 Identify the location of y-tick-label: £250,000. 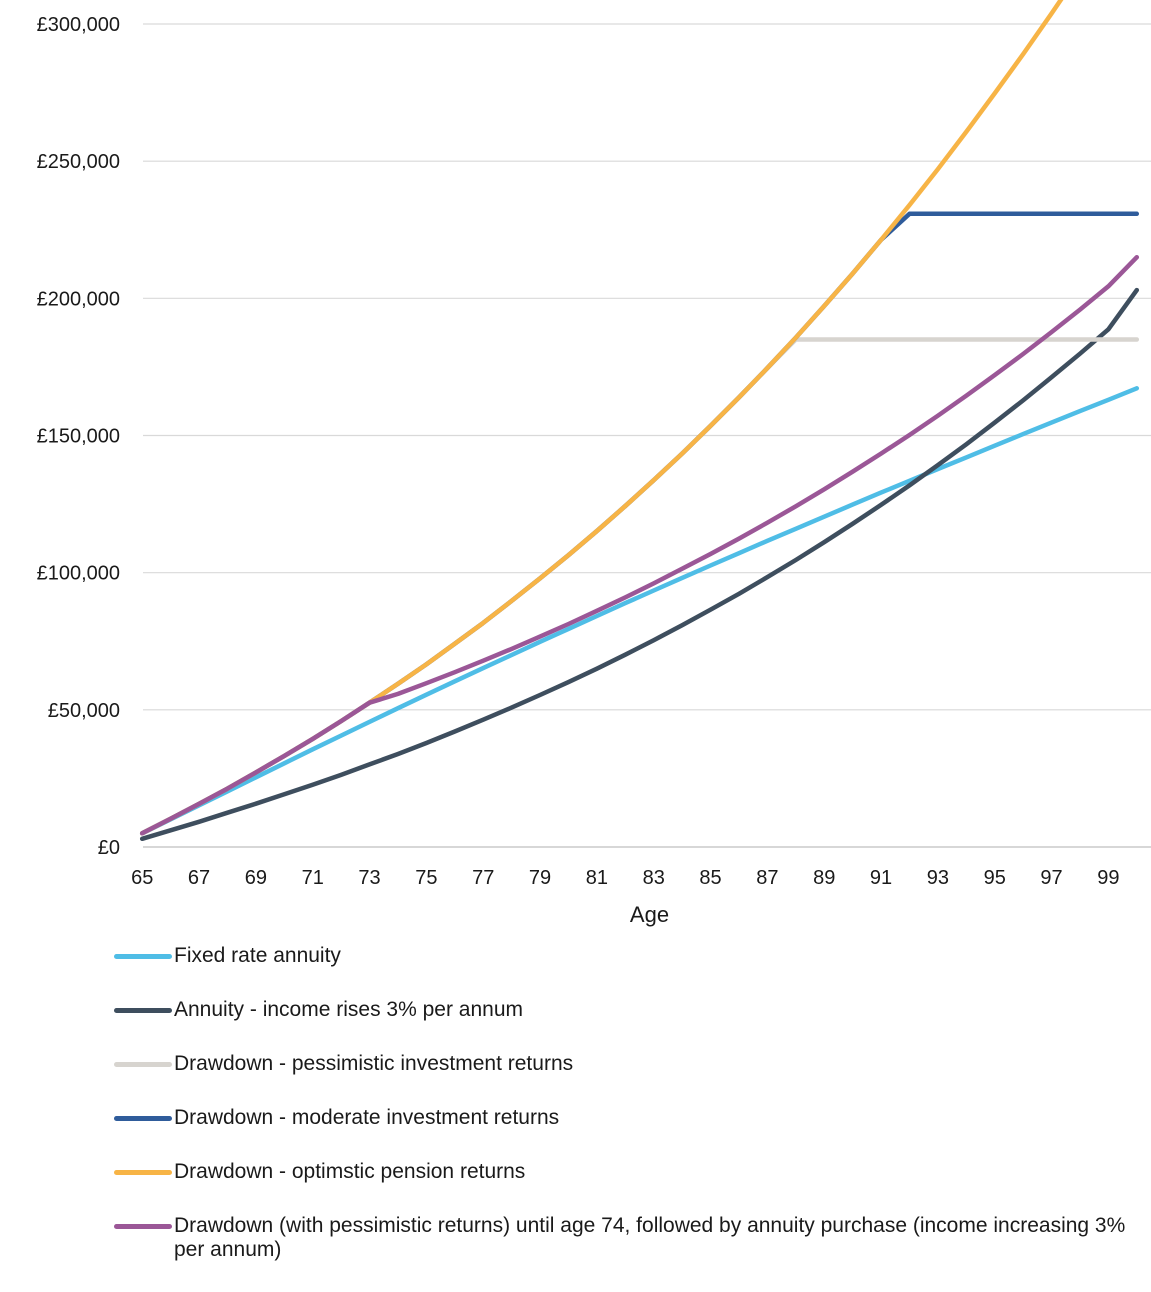
(78, 162).